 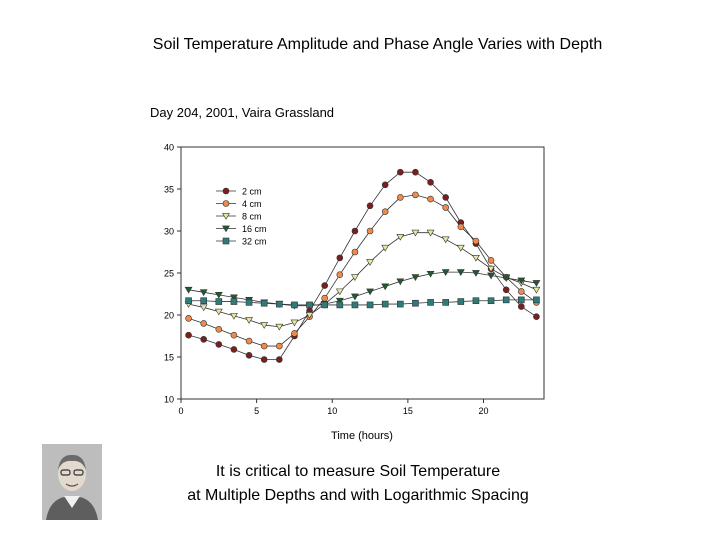 What do you see at coordinates (256, 411) in the screenshot?
I see `x-tick-label: 5` at bounding box center [256, 411].